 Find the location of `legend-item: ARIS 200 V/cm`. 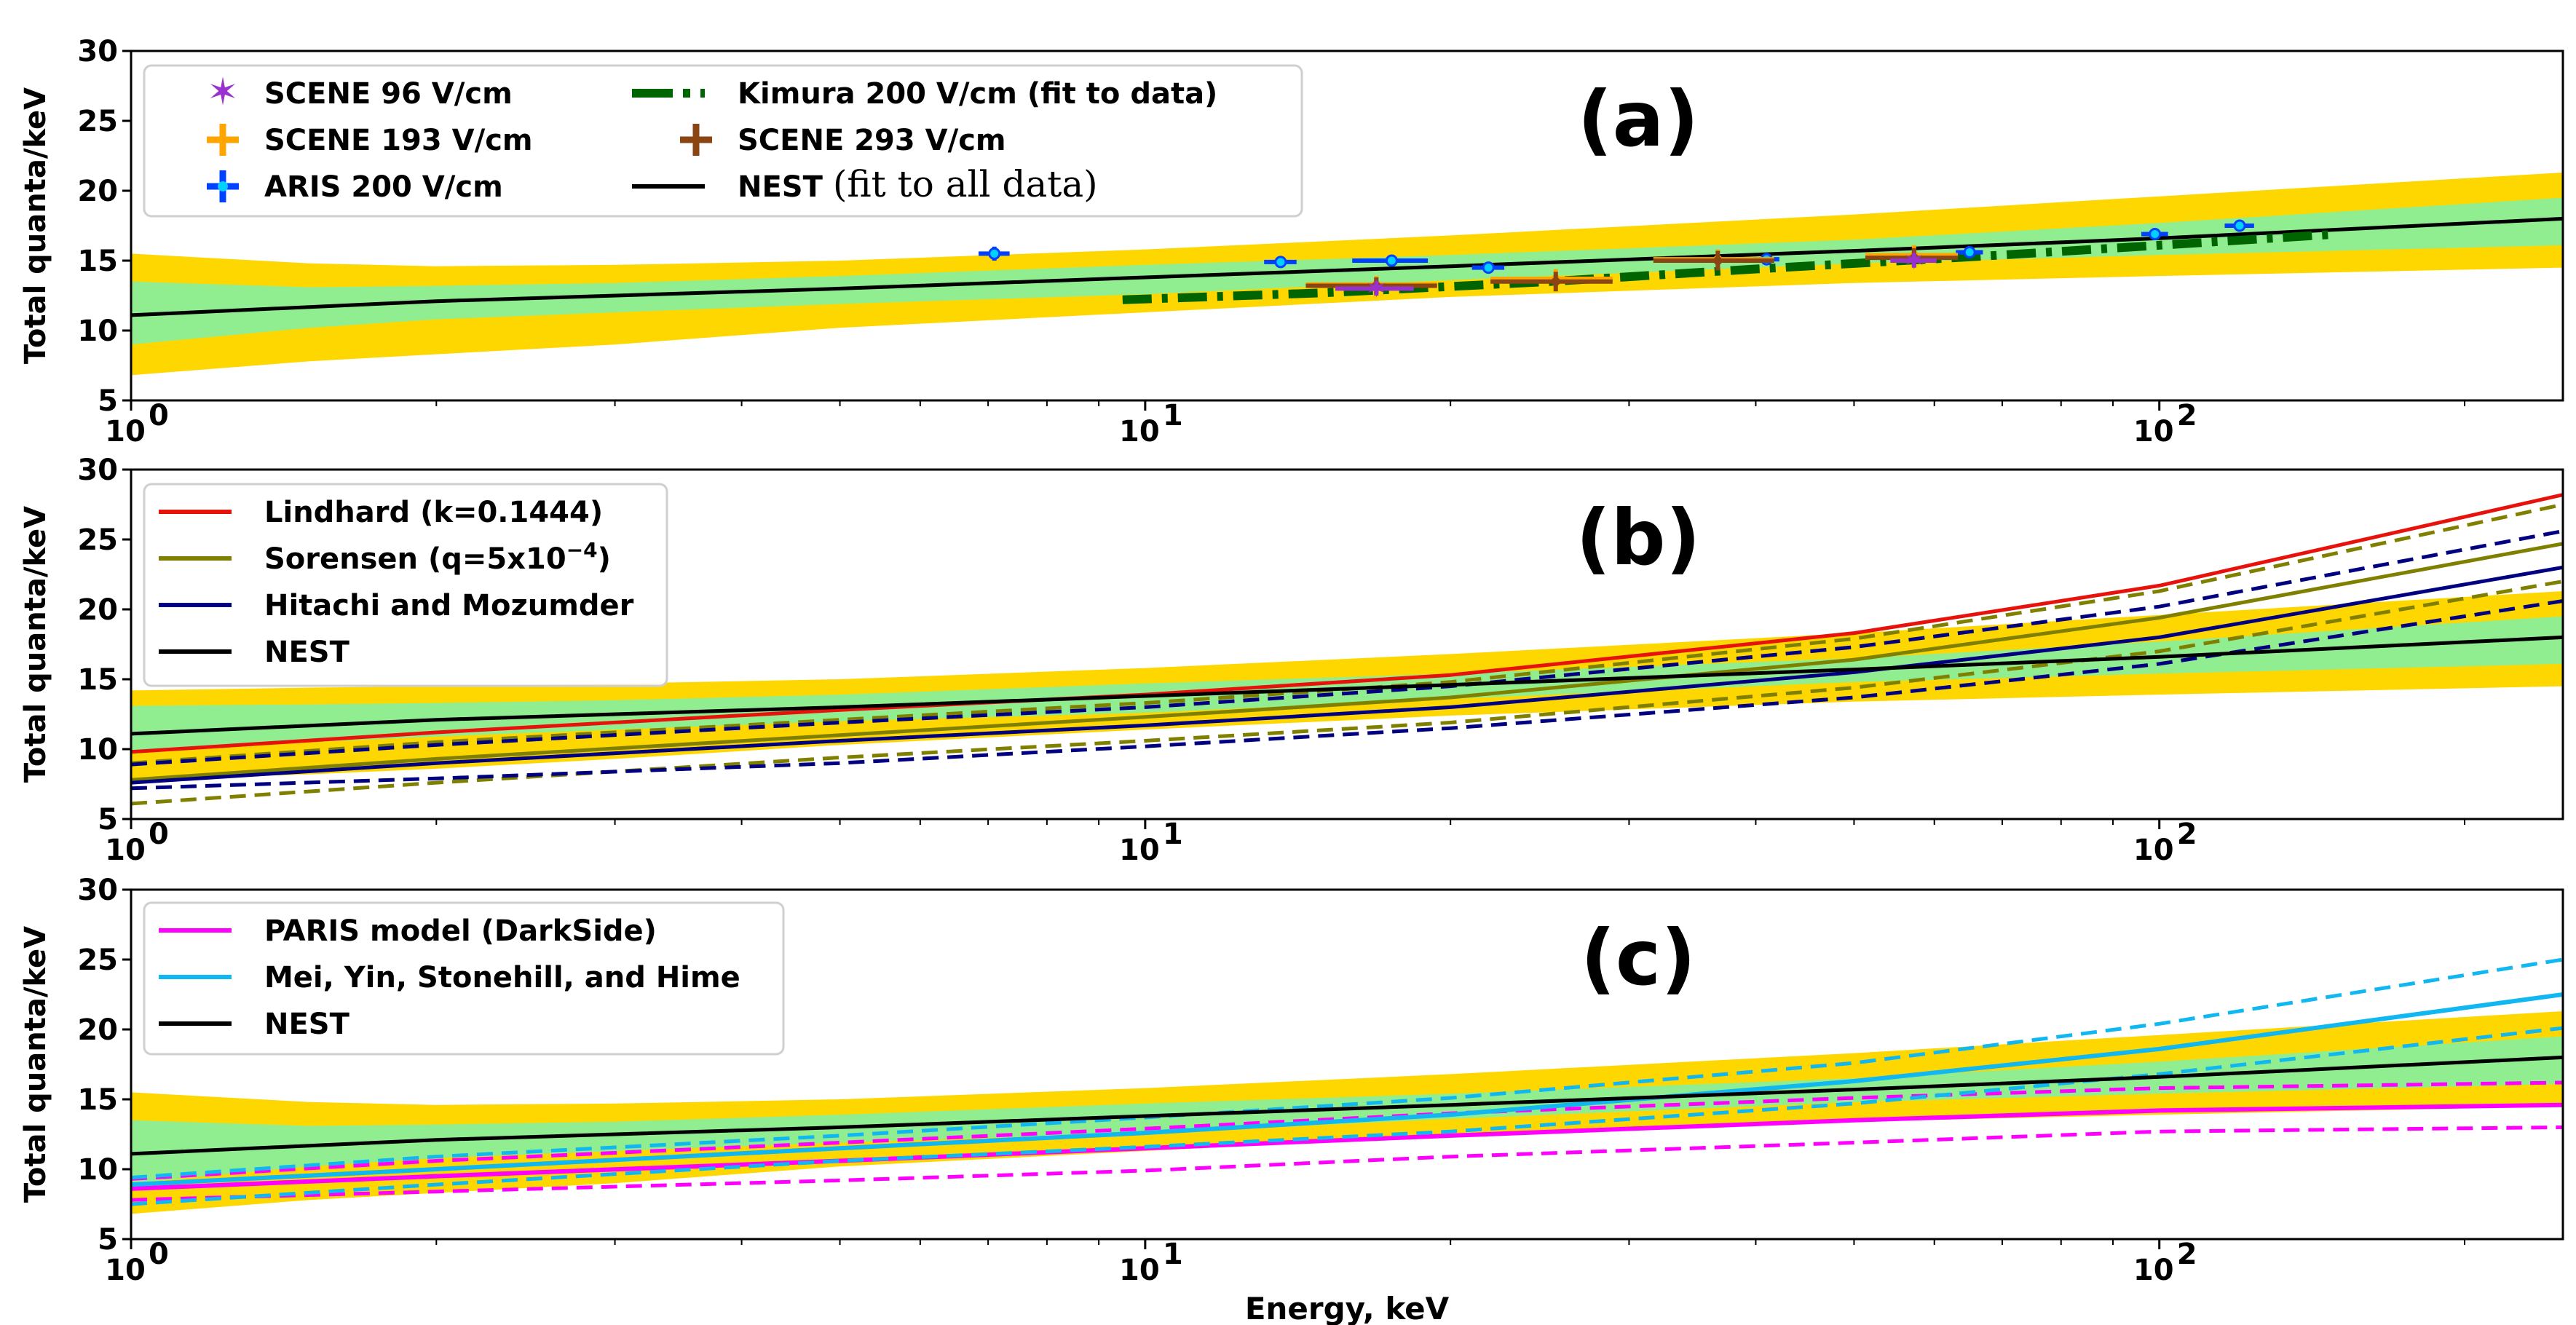

legend-item: ARIS 200 V/cm is located at coordinates (355, 187).